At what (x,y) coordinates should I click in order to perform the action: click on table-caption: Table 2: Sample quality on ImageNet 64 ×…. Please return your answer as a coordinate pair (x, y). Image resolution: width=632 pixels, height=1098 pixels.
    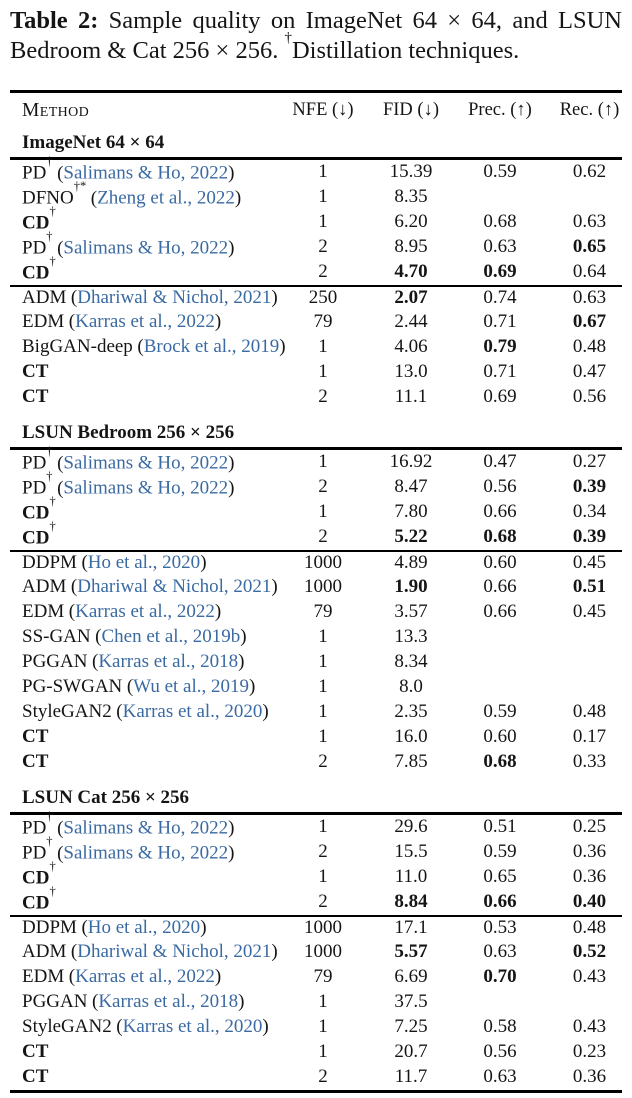
    Looking at the image, I should click on (316, 36).